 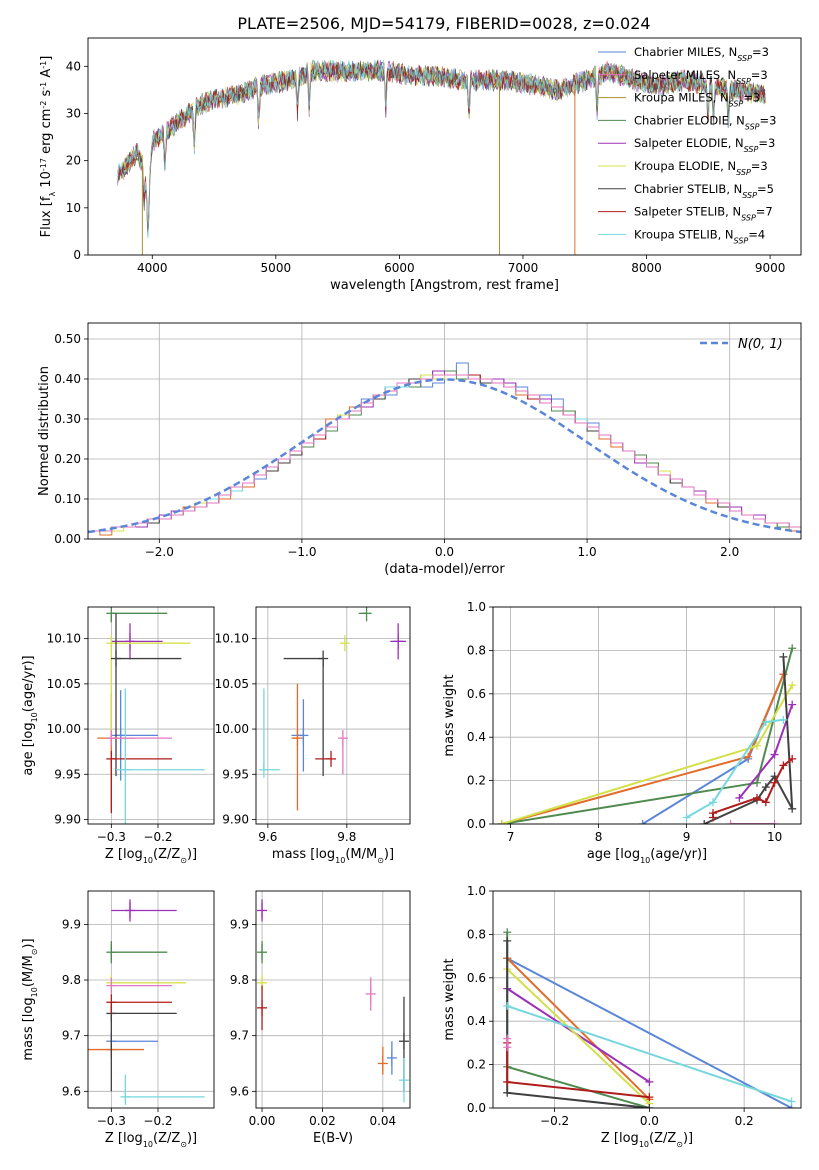 I want to click on y-tick-label: 40, so click(x=73, y=66).